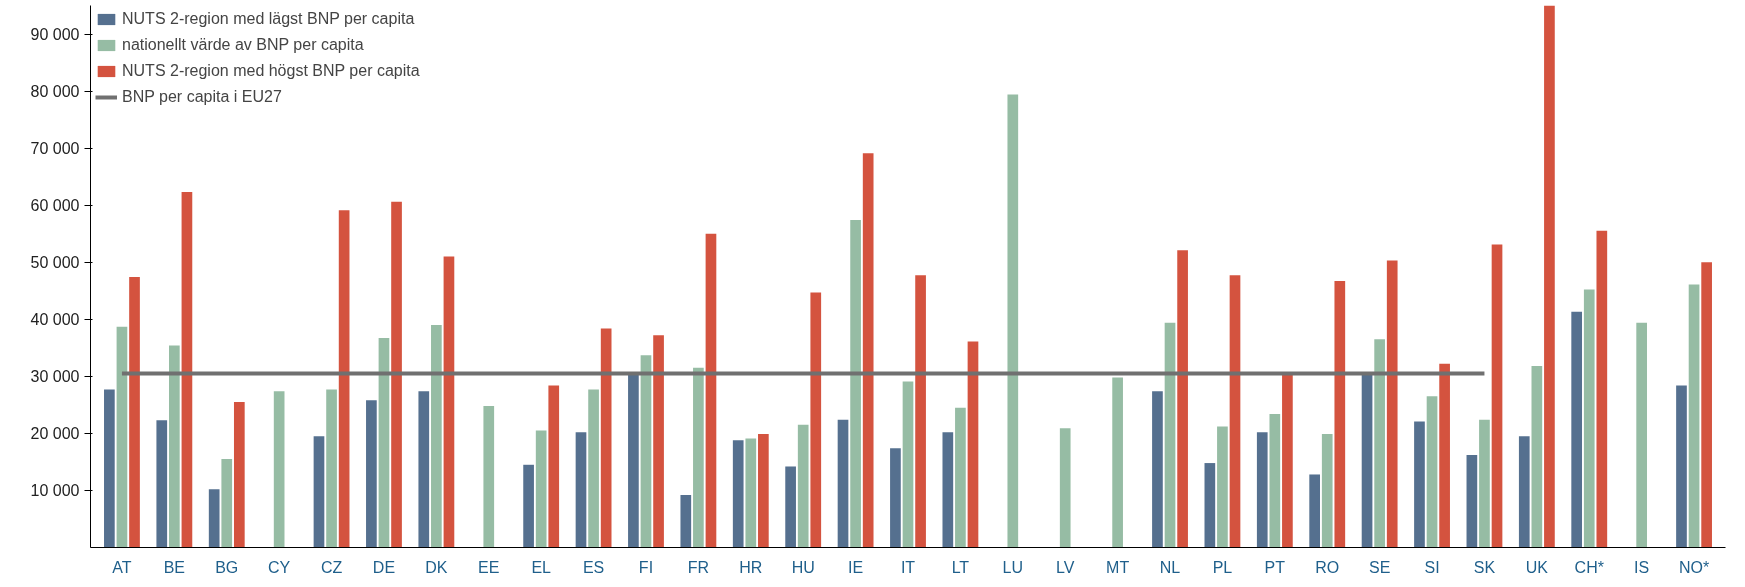 The width and height of the screenshot is (1745, 587). I want to click on legend-label: NUTS 2-region med högst BNP per capita, so click(271, 71).